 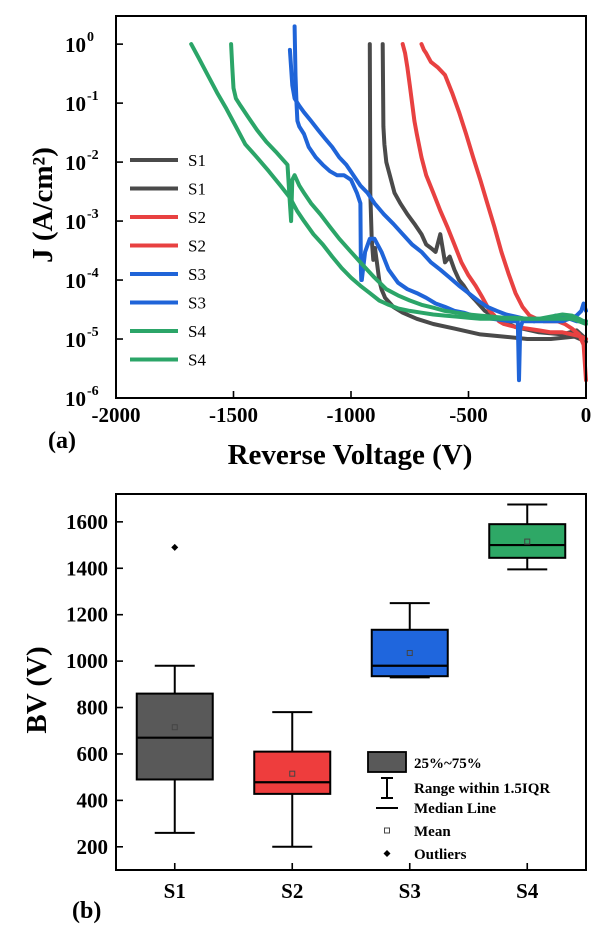 I want to click on panel-b-x-tick-label: S2, so click(x=292, y=891).